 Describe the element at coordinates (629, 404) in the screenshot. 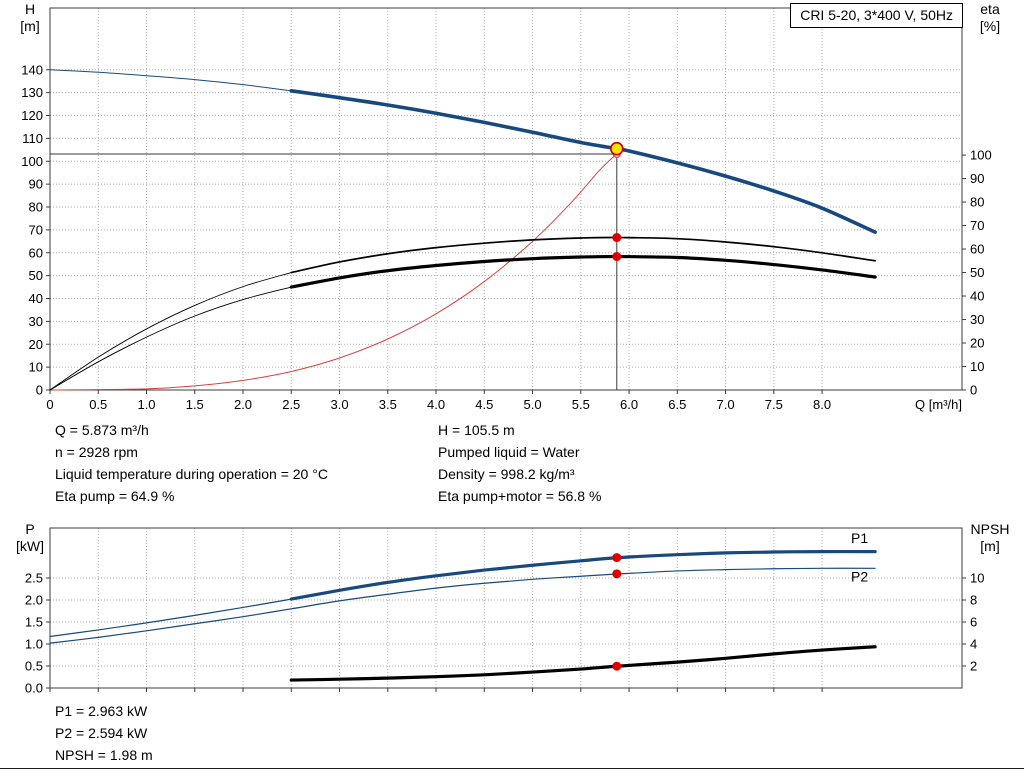

I see `x-tick-label: 6.0` at that location.